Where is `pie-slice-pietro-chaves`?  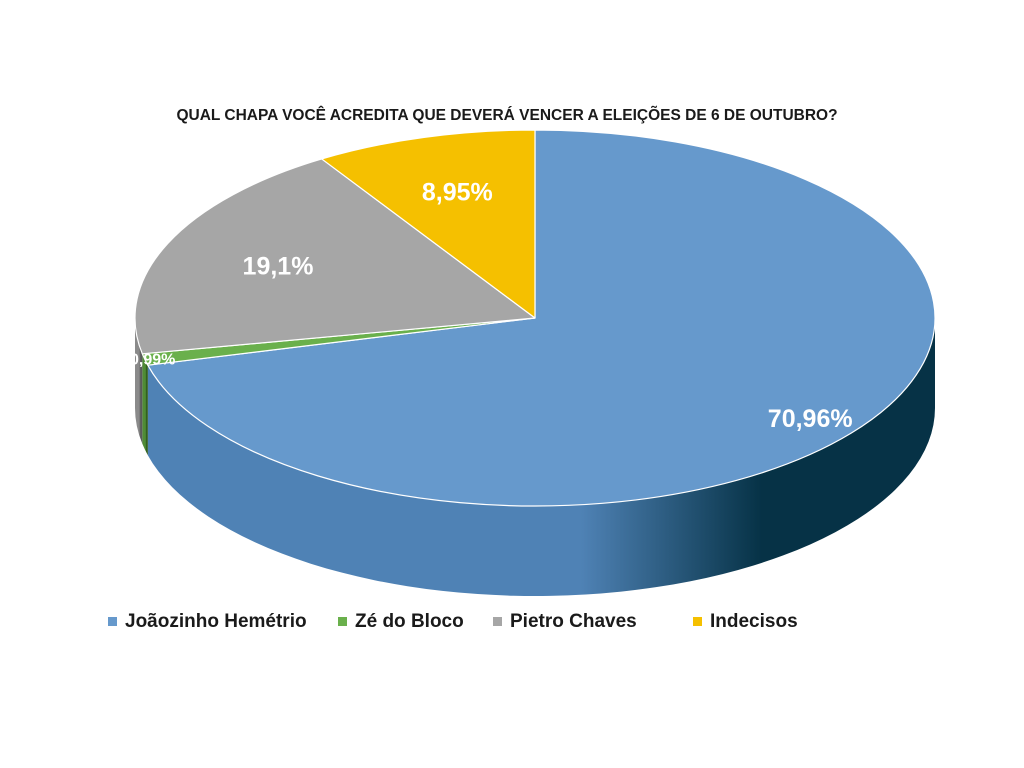 pie-slice-pietro-chaves is located at coordinates (335, 256).